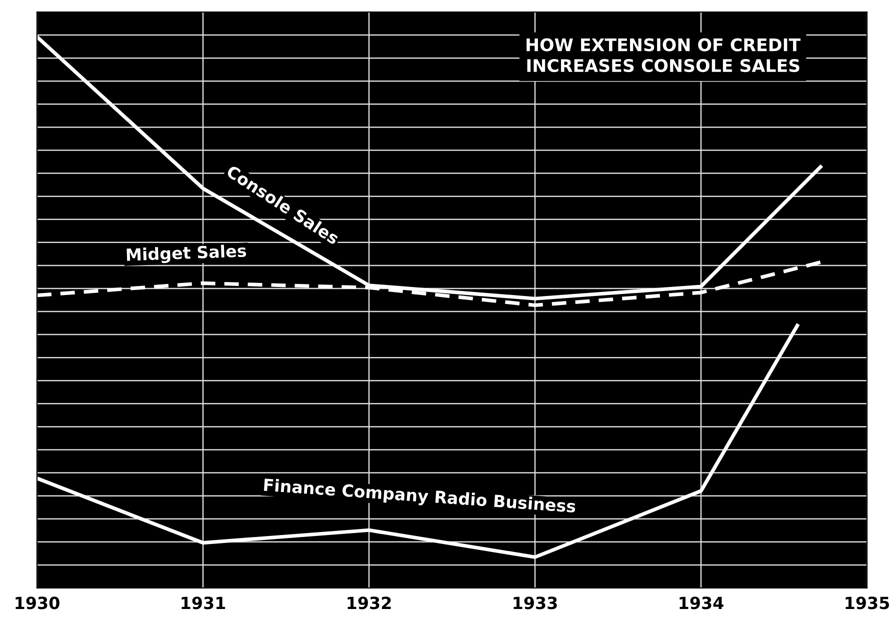  I want to click on x-tick-label: 1934, so click(702, 603).